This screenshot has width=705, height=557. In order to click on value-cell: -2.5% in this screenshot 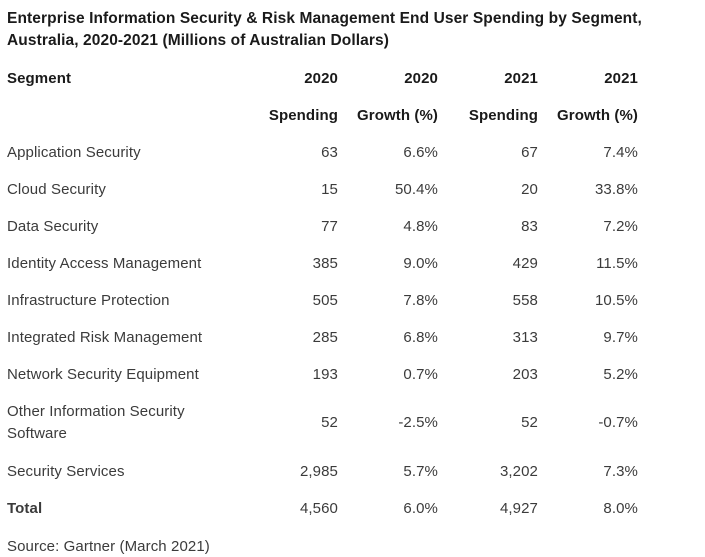, I will do `click(418, 422)`.